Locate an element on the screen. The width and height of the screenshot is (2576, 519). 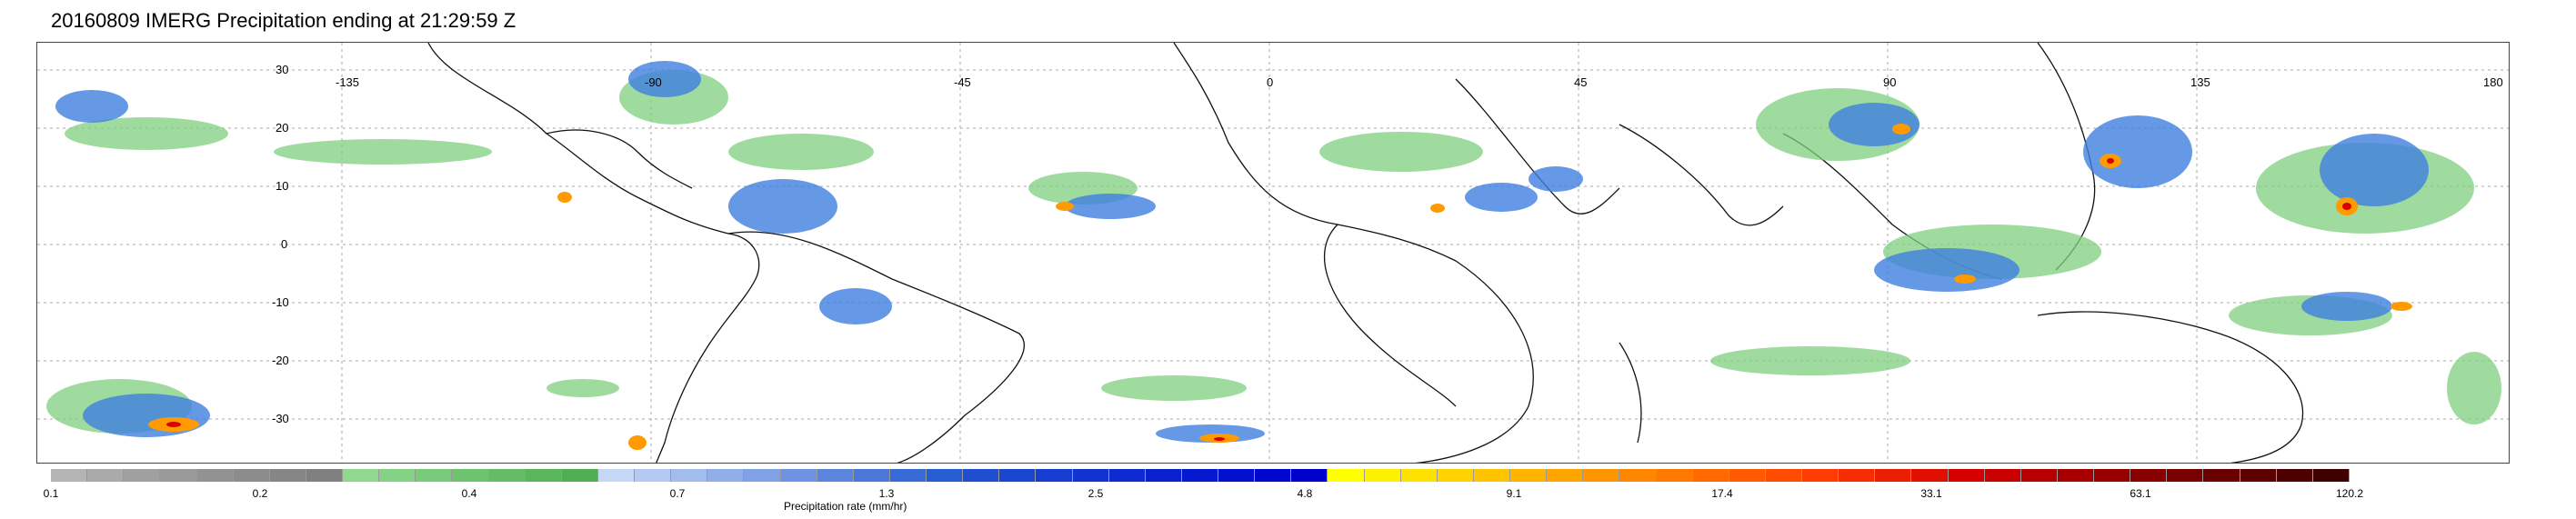
lon-label-0: 0 is located at coordinates (1270, 82).